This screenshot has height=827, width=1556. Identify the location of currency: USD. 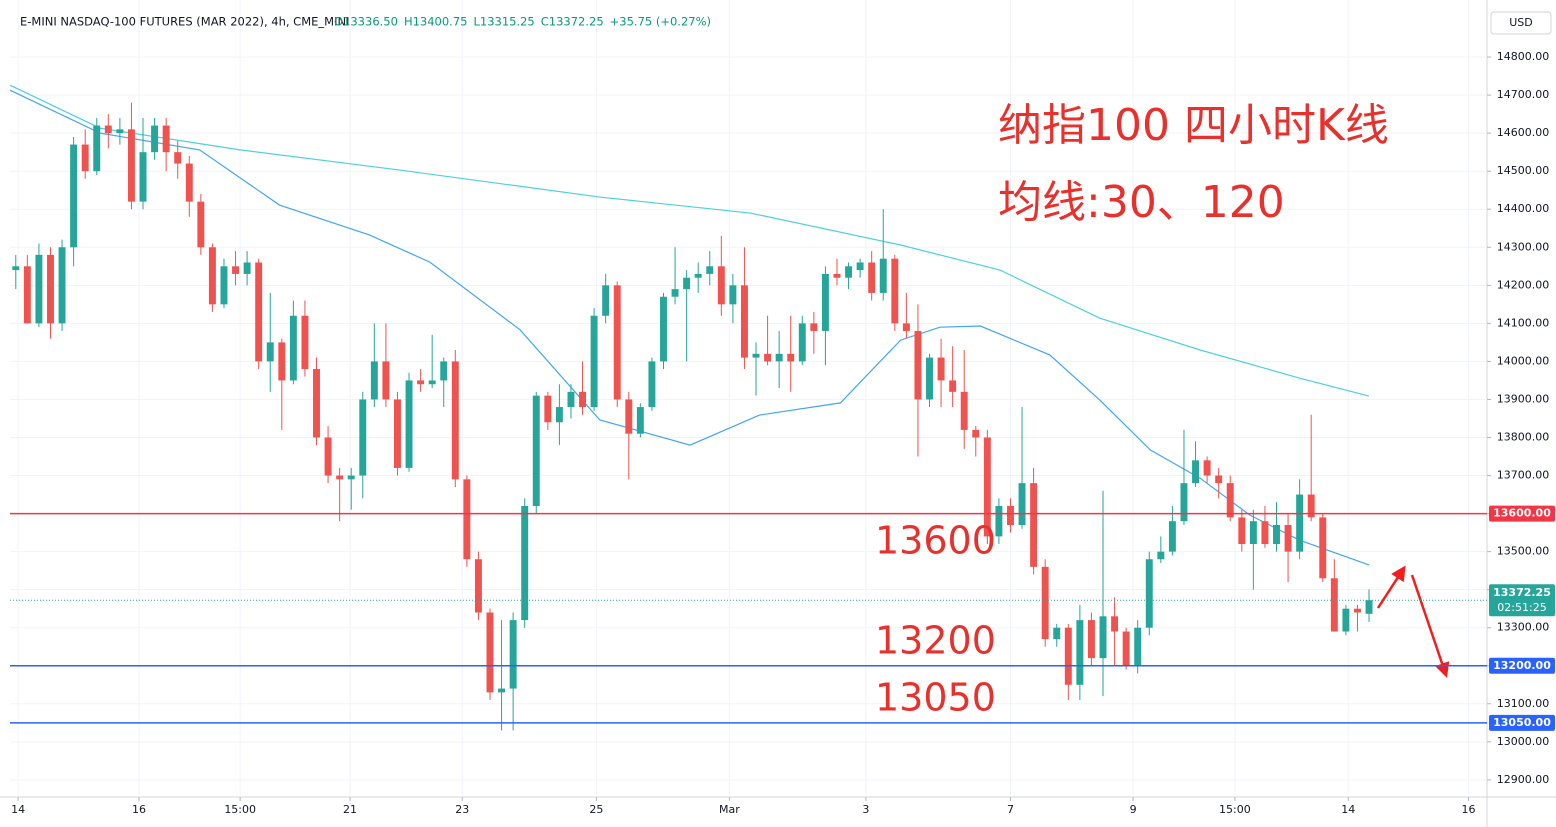
(1521, 22).